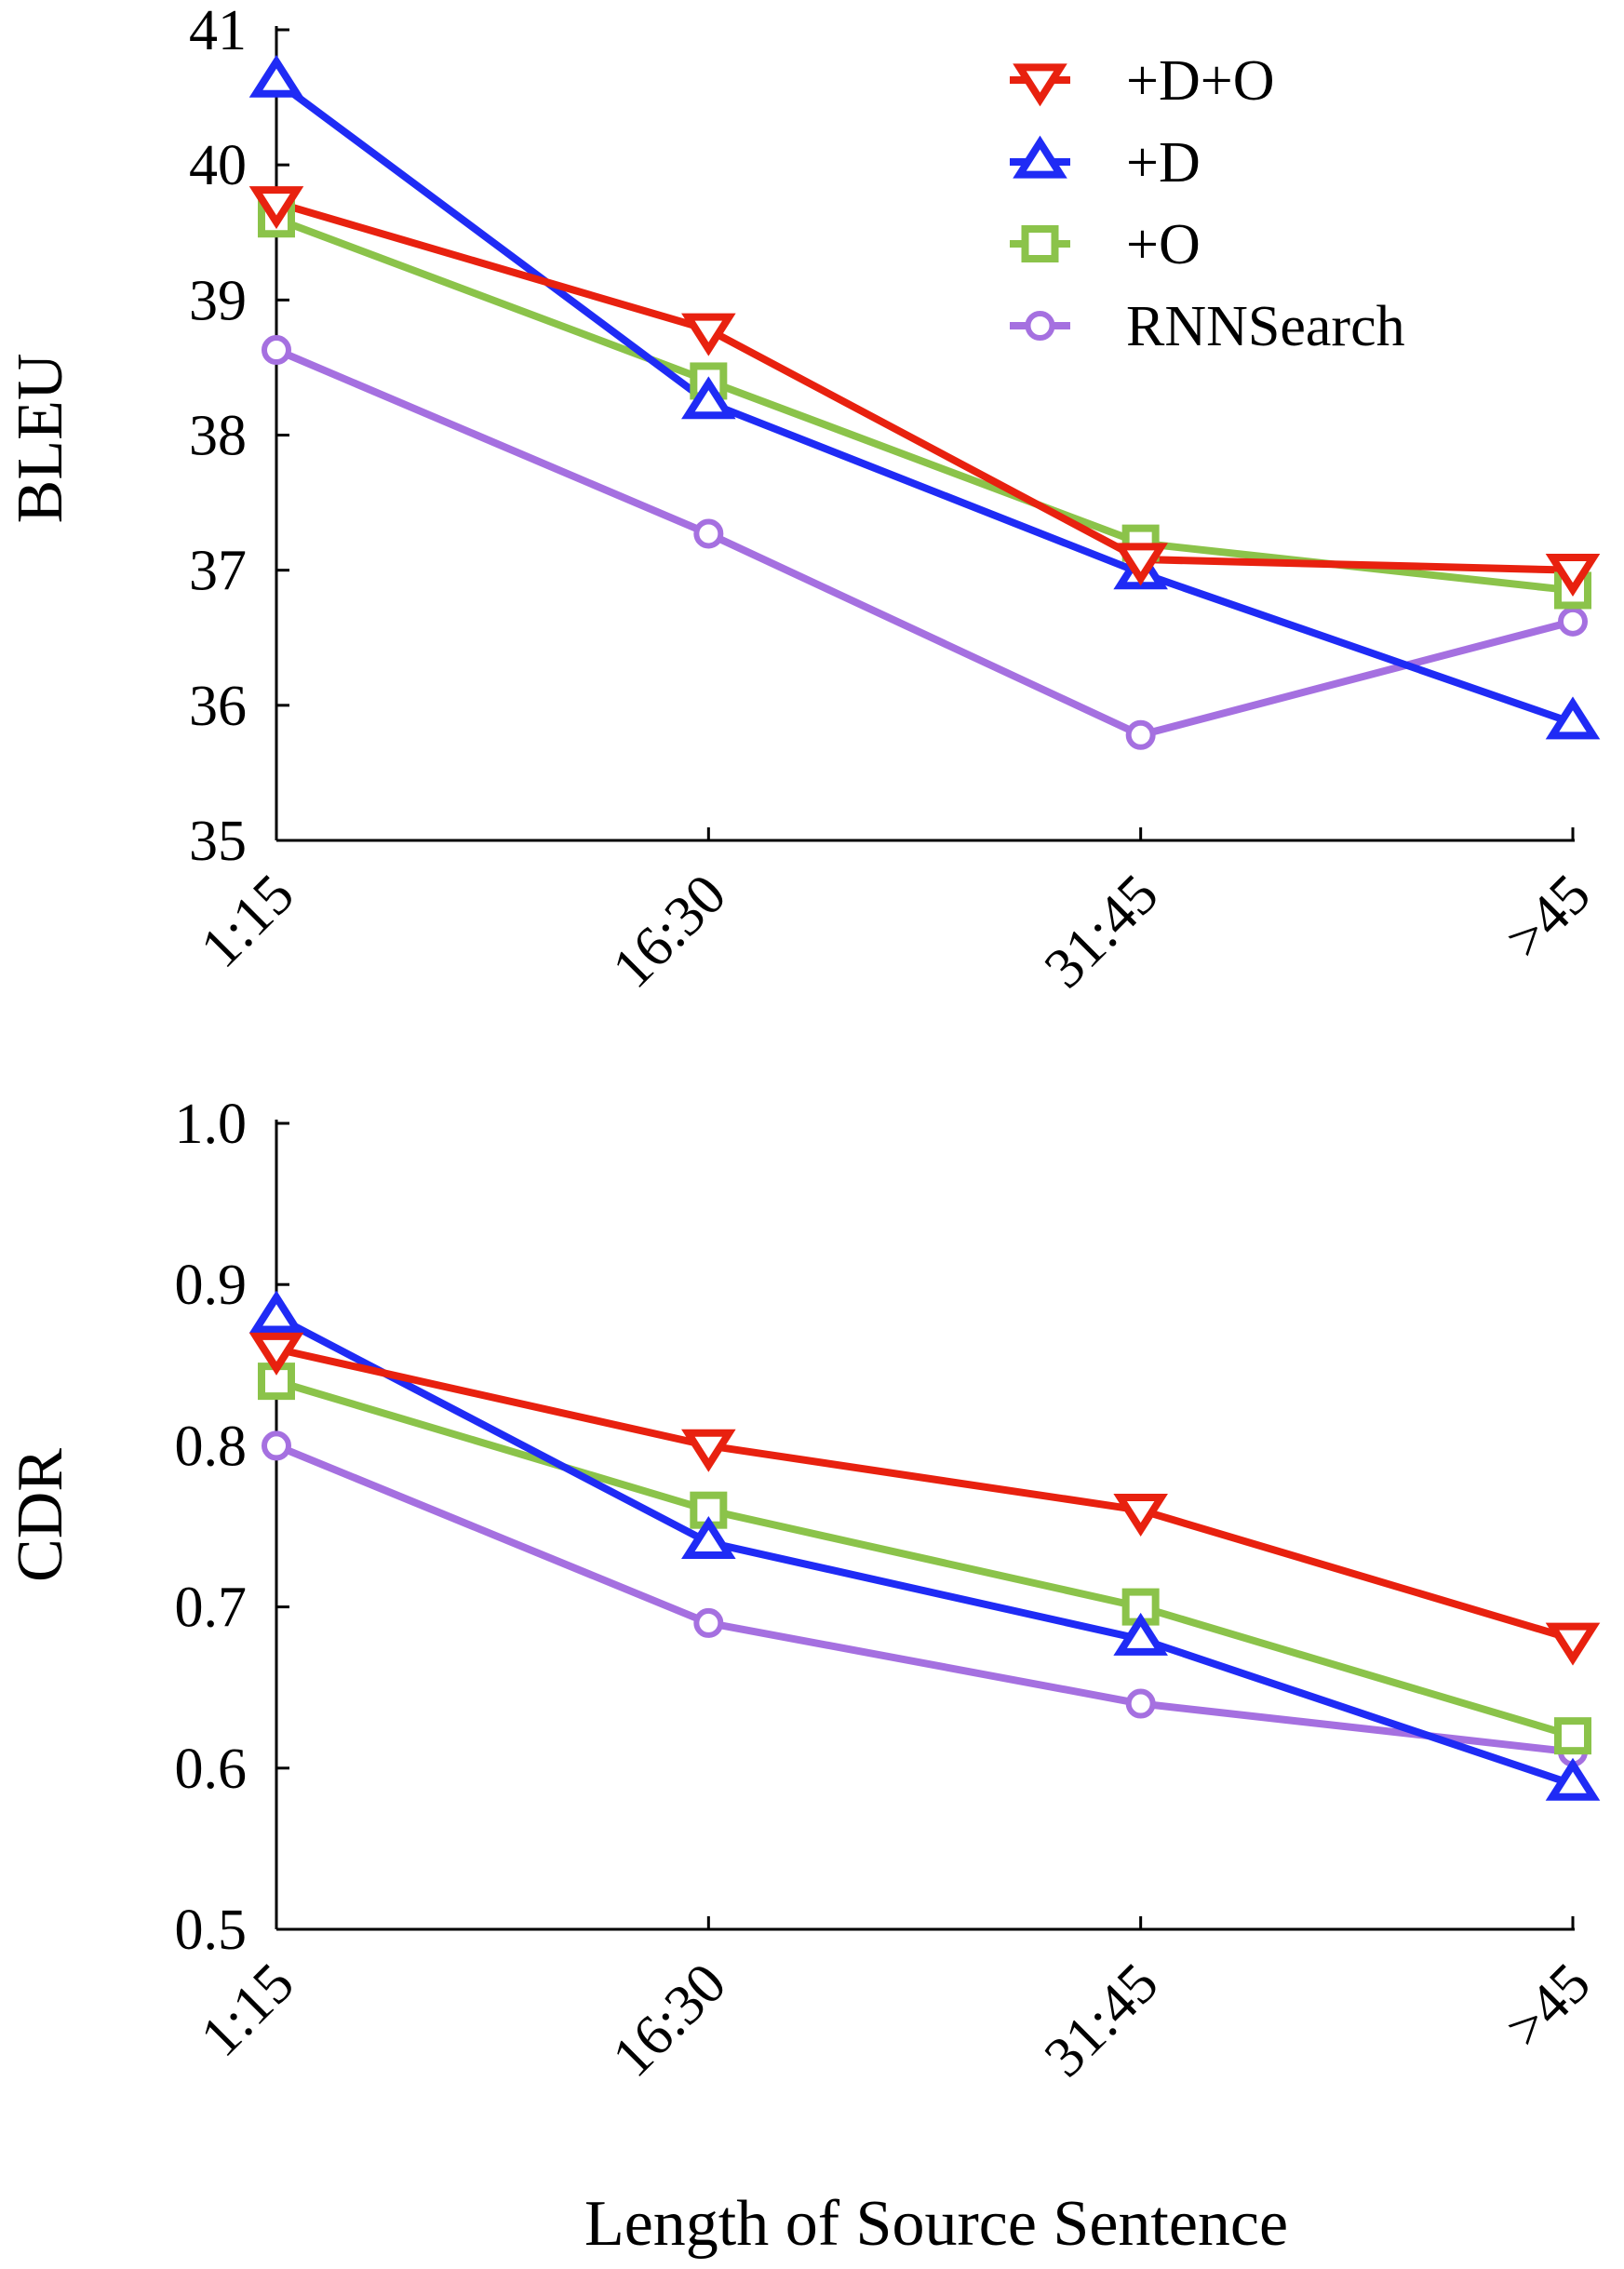 This screenshot has width=1624, height=2269. What do you see at coordinates (1200, 81) in the screenshot?
I see `legend-label: +D+O` at bounding box center [1200, 81].